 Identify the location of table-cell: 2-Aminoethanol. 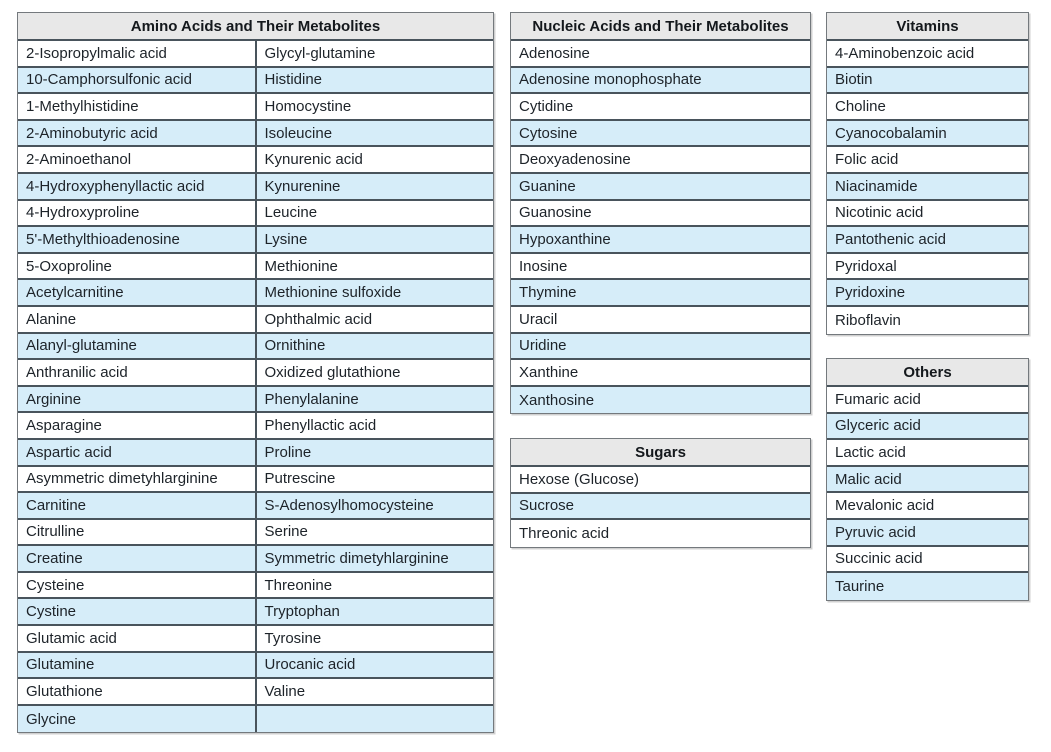
(137, 159).